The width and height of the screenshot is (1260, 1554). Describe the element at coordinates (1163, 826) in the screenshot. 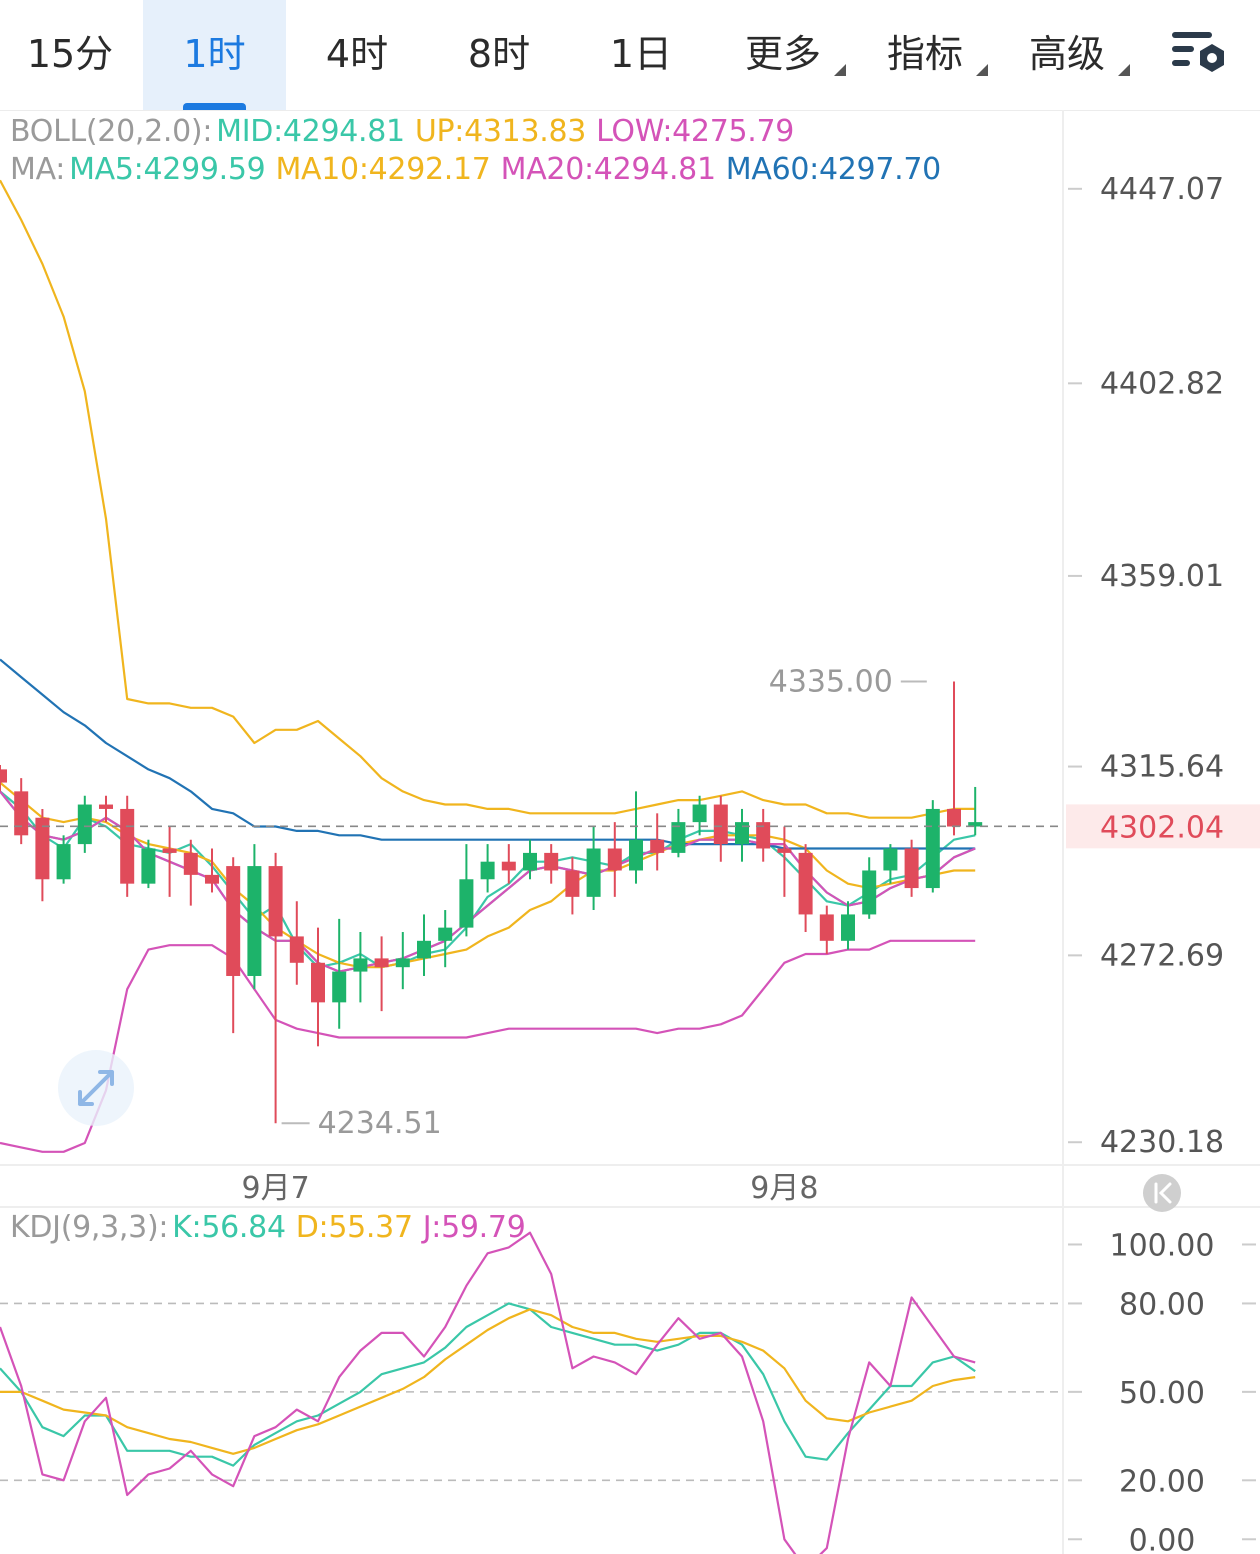

I see `last-price-tag` at that location.